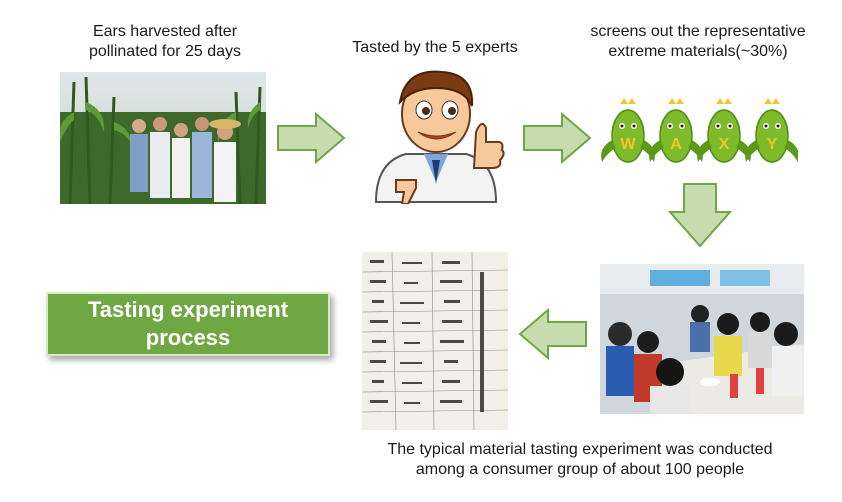 The height and width of the screenshot is (502, 842). What do you see at coordinates (188, 324) in the screenshot?
I see `process-title-box: Tasting experiment process` at bounding box center [188, 324].